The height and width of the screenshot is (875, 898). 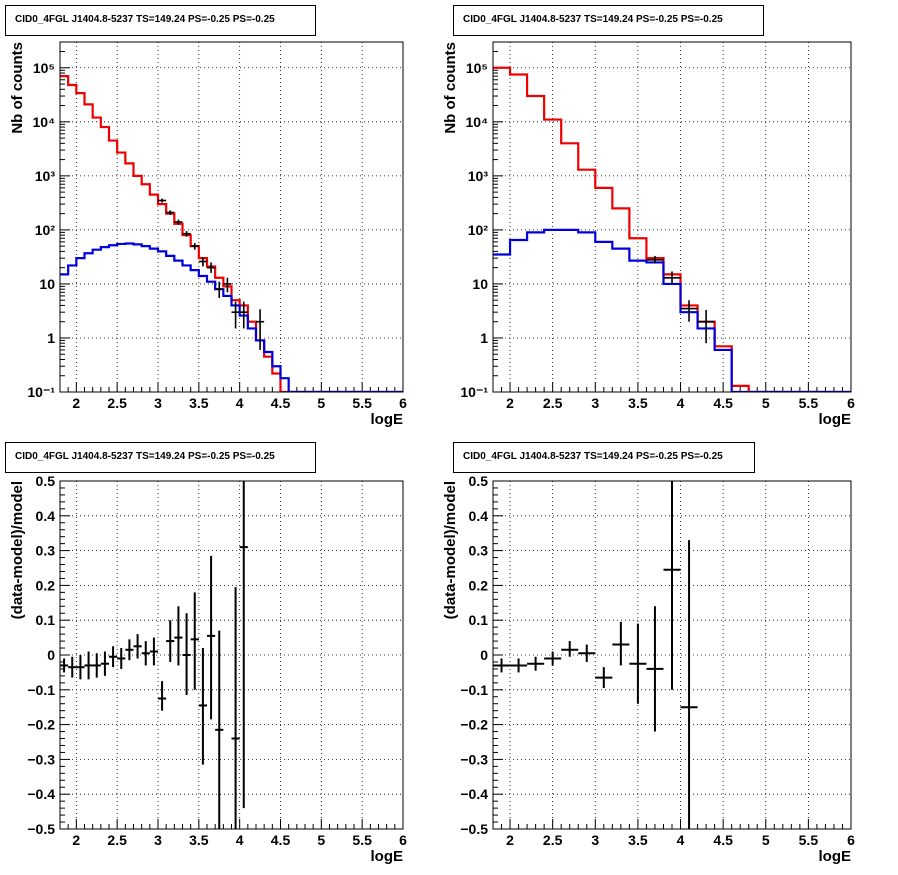 What do you see at coordinates (44, 68) in the screenshot?
I see `y-tick-label: 10⁵` at bounding box center [44, 68].